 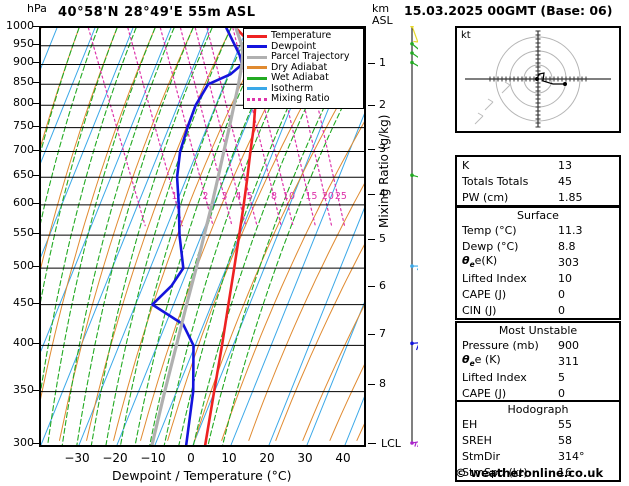 I want to click on pressure-tick-label: 850, so click(x=23, y=82).